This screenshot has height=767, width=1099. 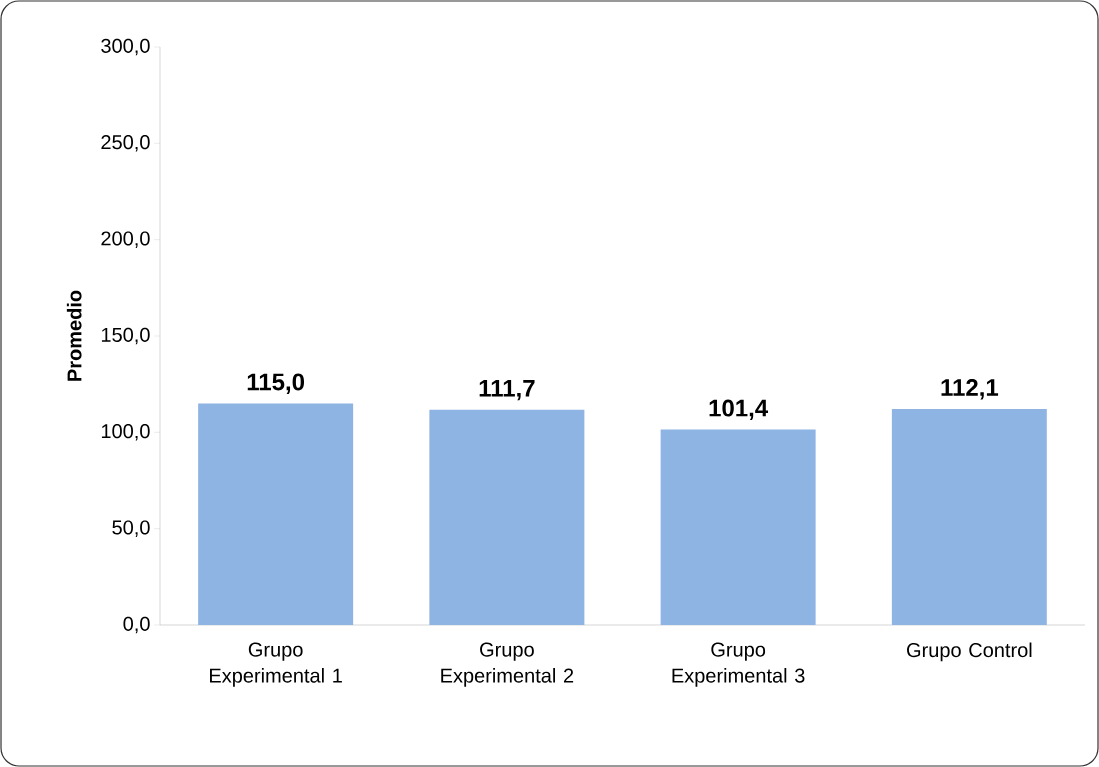 I want to click on y-tick-label: 0,0, so click(x=136, y=625).